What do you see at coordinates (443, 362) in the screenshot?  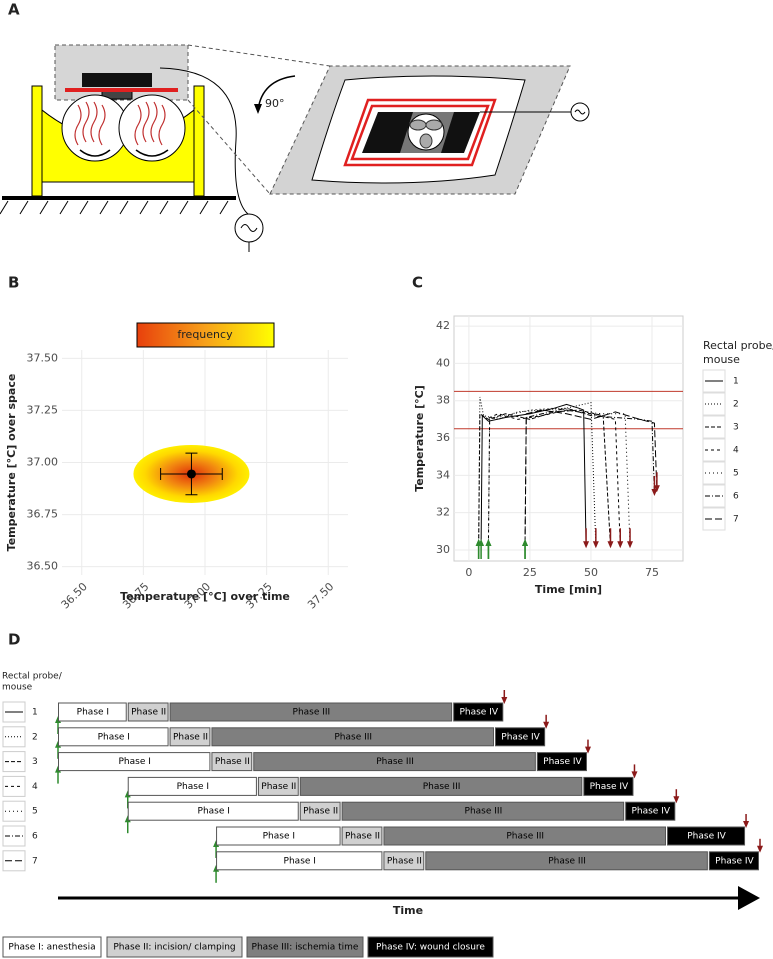 I see `y-tick-label: 40` at bounding box center [443, 362].